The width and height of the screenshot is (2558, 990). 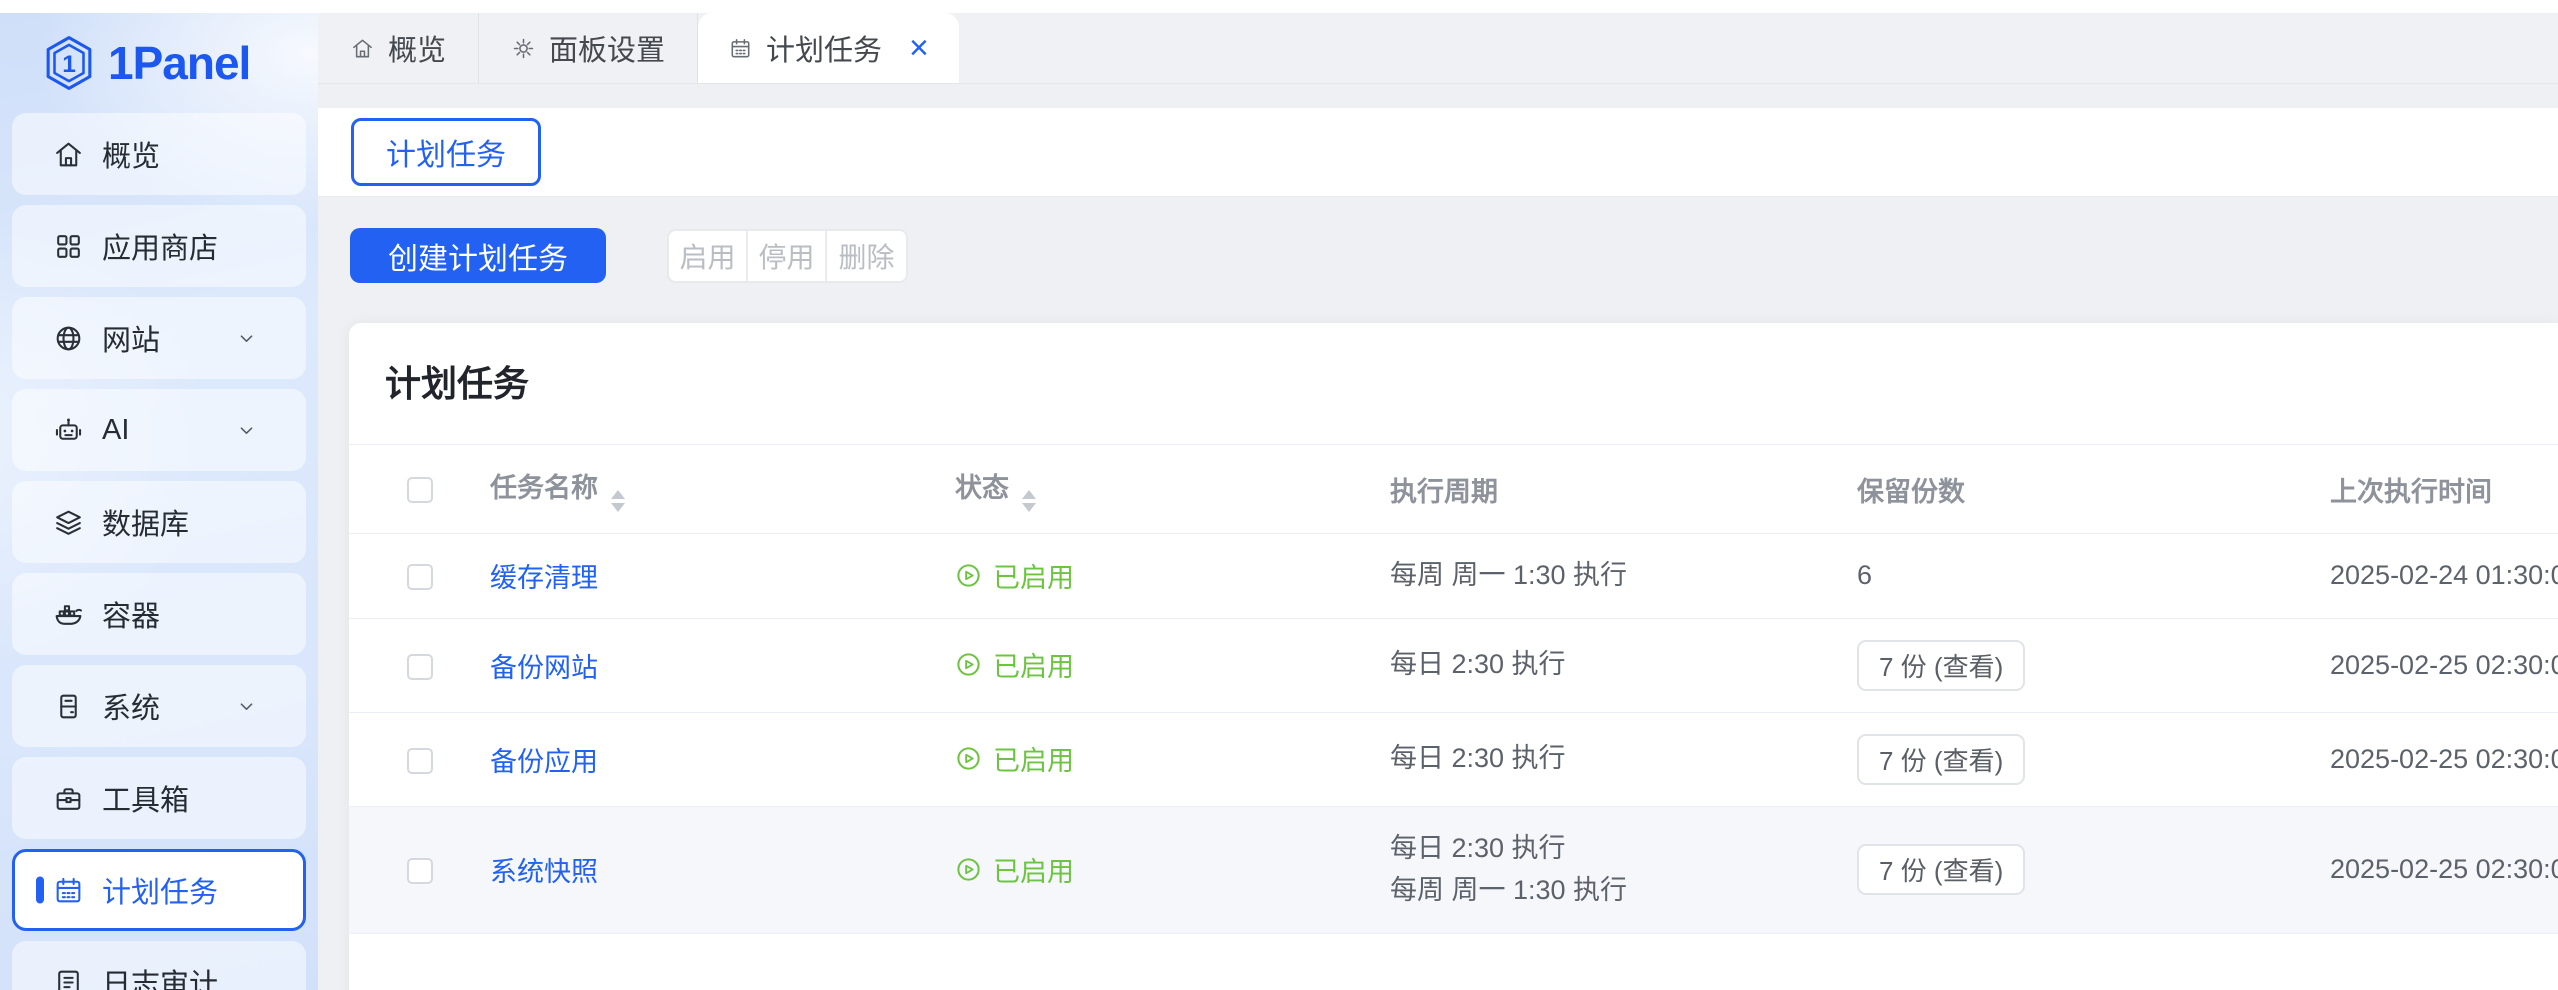 I want to click on task-name-link: 系统快照, so click(x=544, y=872).